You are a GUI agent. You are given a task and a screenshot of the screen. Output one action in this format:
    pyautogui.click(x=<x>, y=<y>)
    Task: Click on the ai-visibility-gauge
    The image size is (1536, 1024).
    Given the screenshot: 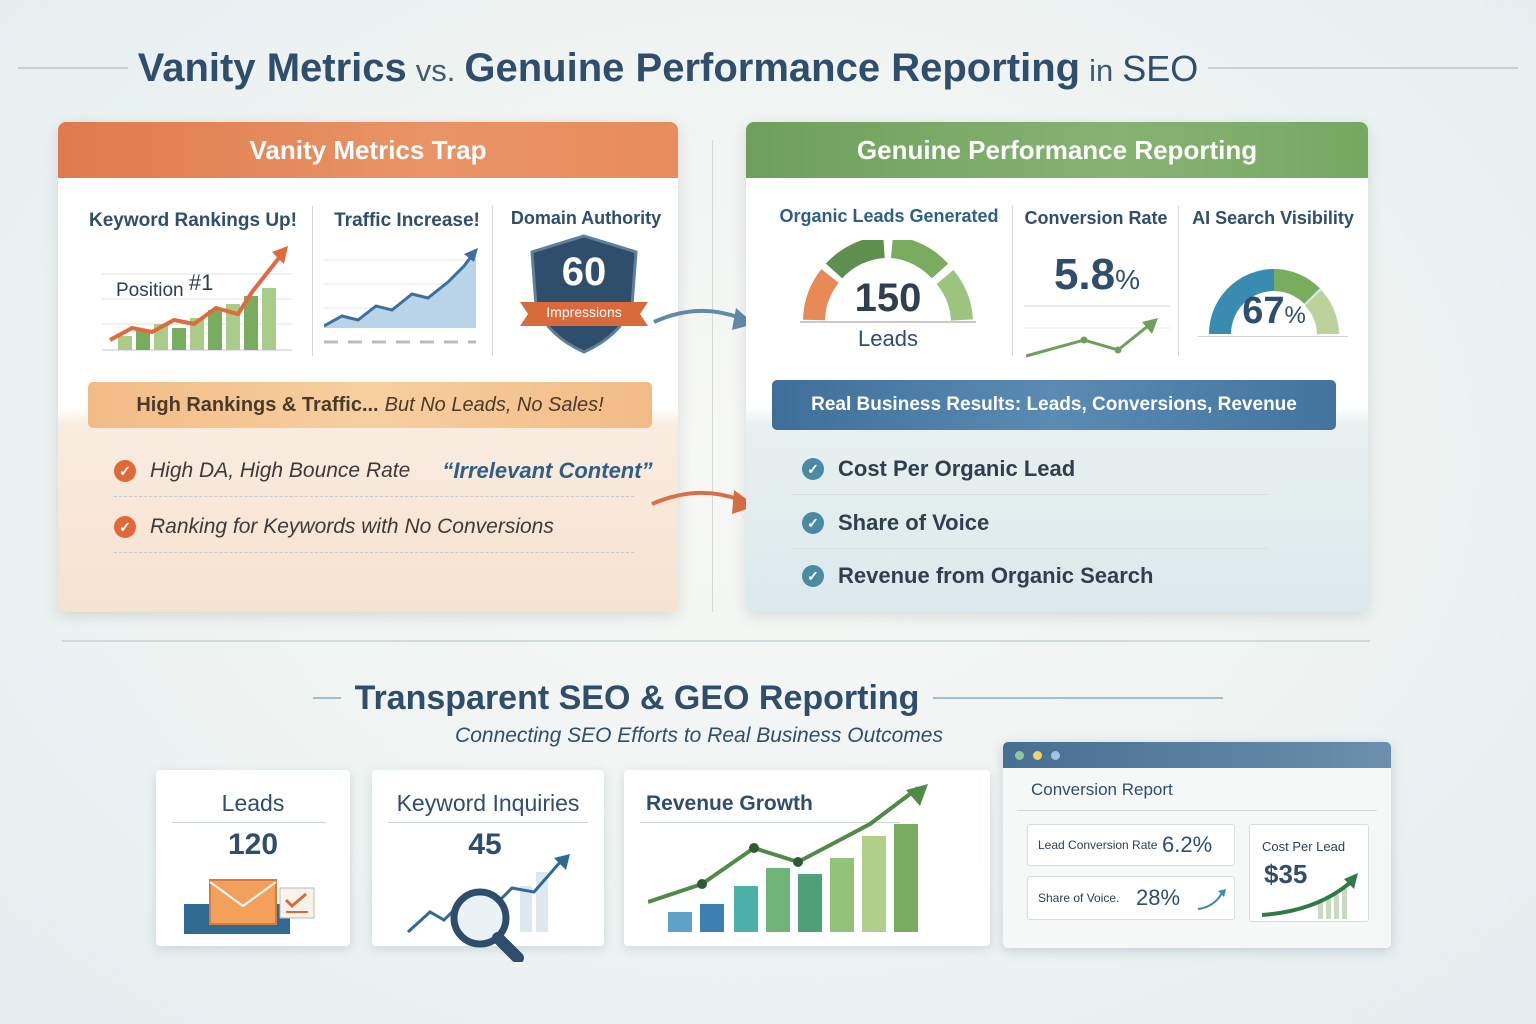 What is the action you would take?
    pyautogui.click(x=1274, y=302)
    